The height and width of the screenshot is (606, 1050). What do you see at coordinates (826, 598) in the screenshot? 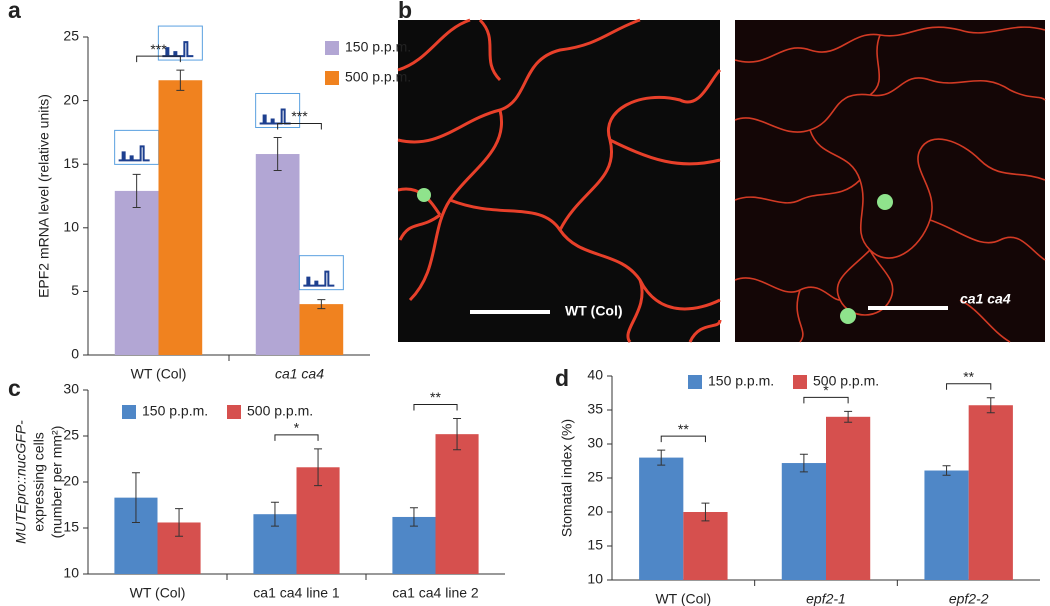
I see `x-tick-label: epf2-1` at bounding box center [826, 598].